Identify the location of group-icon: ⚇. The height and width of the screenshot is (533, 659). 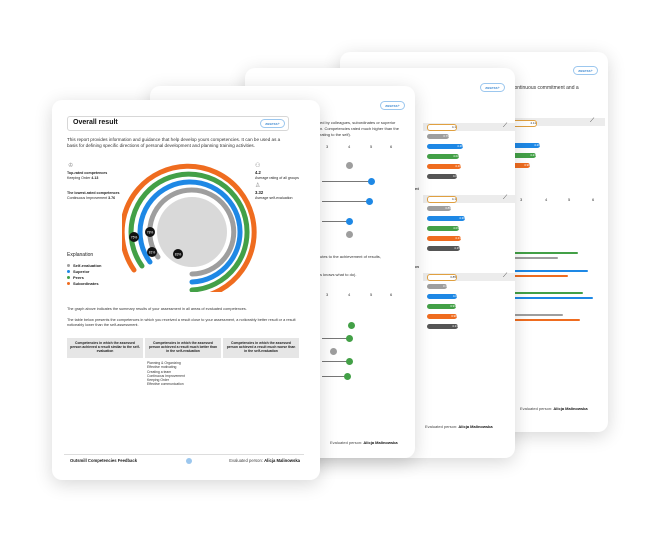
(258, 166).